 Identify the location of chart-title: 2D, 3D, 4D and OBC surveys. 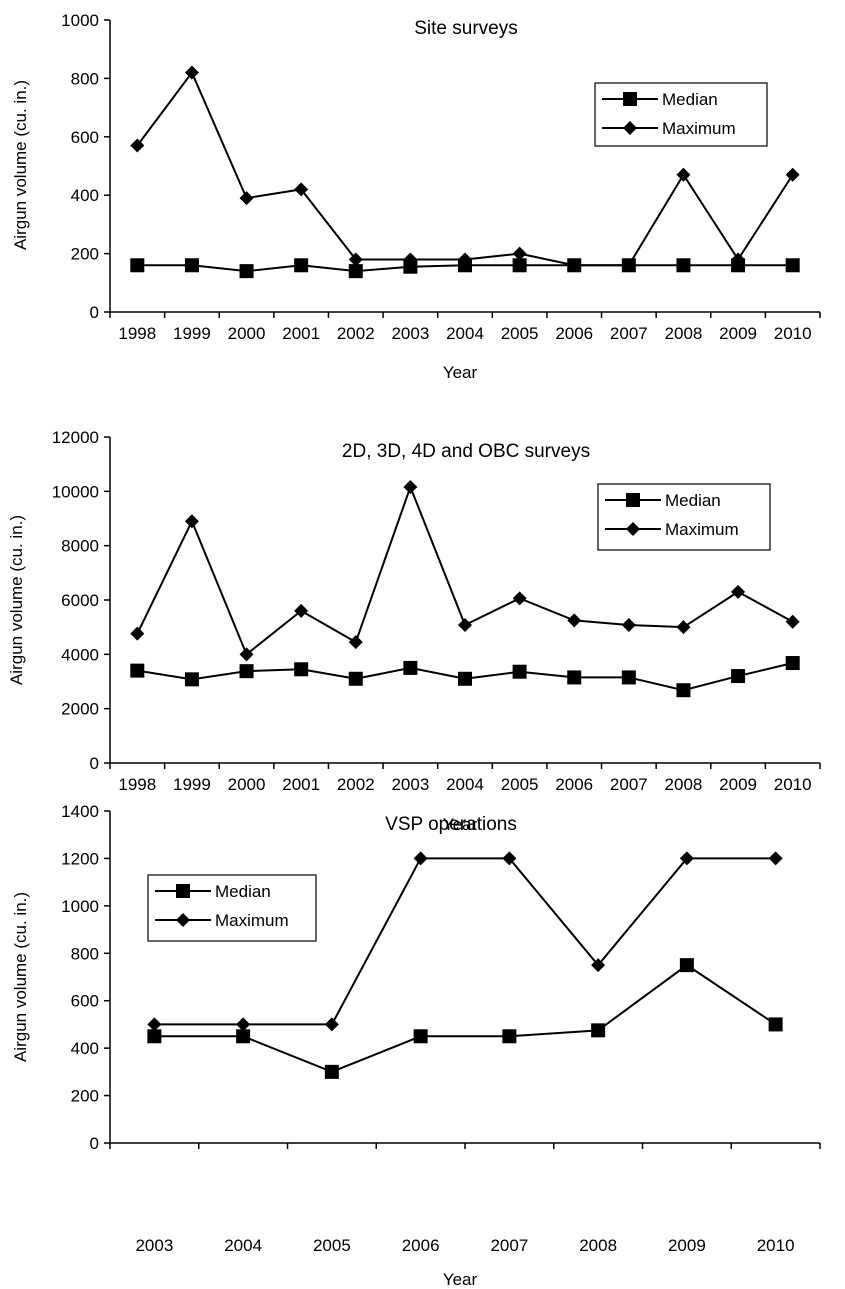
(466, 451).